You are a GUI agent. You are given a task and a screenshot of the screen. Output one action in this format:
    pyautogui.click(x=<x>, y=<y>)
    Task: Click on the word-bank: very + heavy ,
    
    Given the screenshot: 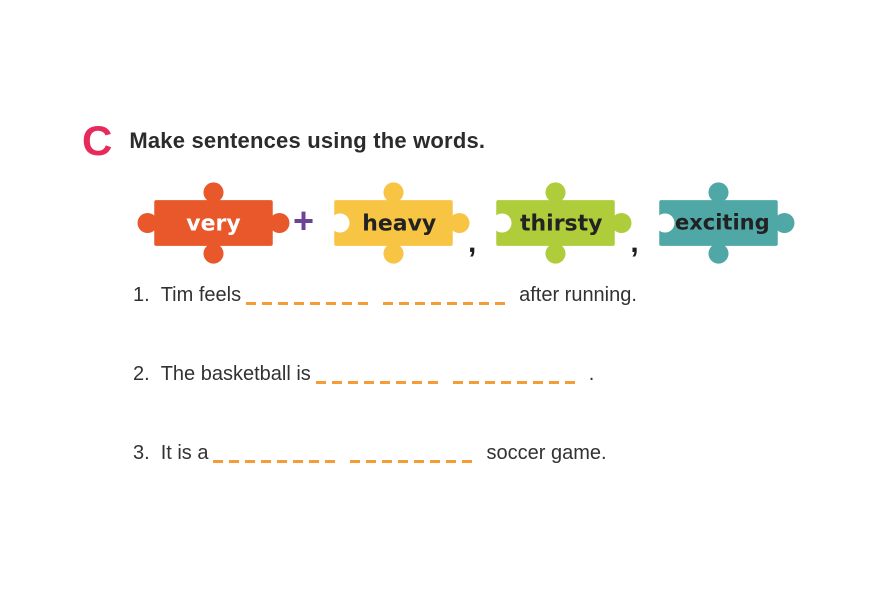 What is the action you would take?
    pyautogui.click(x=466, y=223)
    